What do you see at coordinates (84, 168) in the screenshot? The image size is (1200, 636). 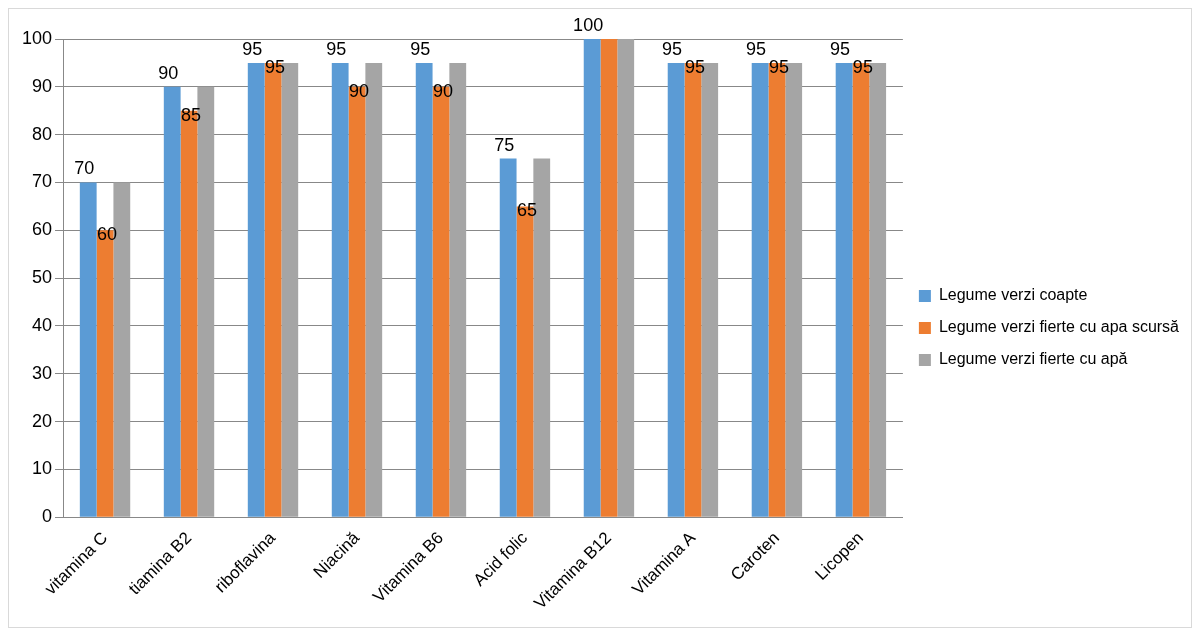 I see `data-label: 70` at bounding box center [84, 168].